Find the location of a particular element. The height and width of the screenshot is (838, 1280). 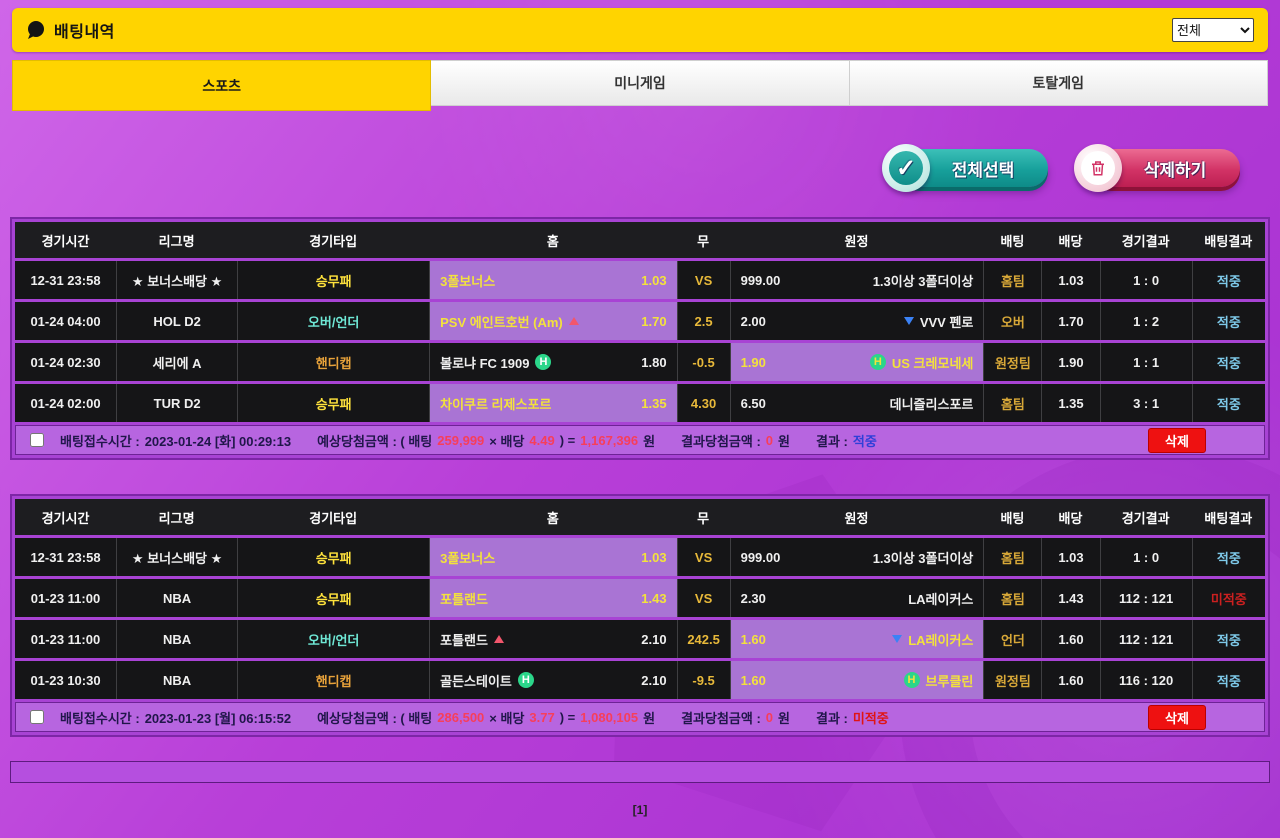

title-bar: 배팅내역 전체 is located at coordinates (640, 30).